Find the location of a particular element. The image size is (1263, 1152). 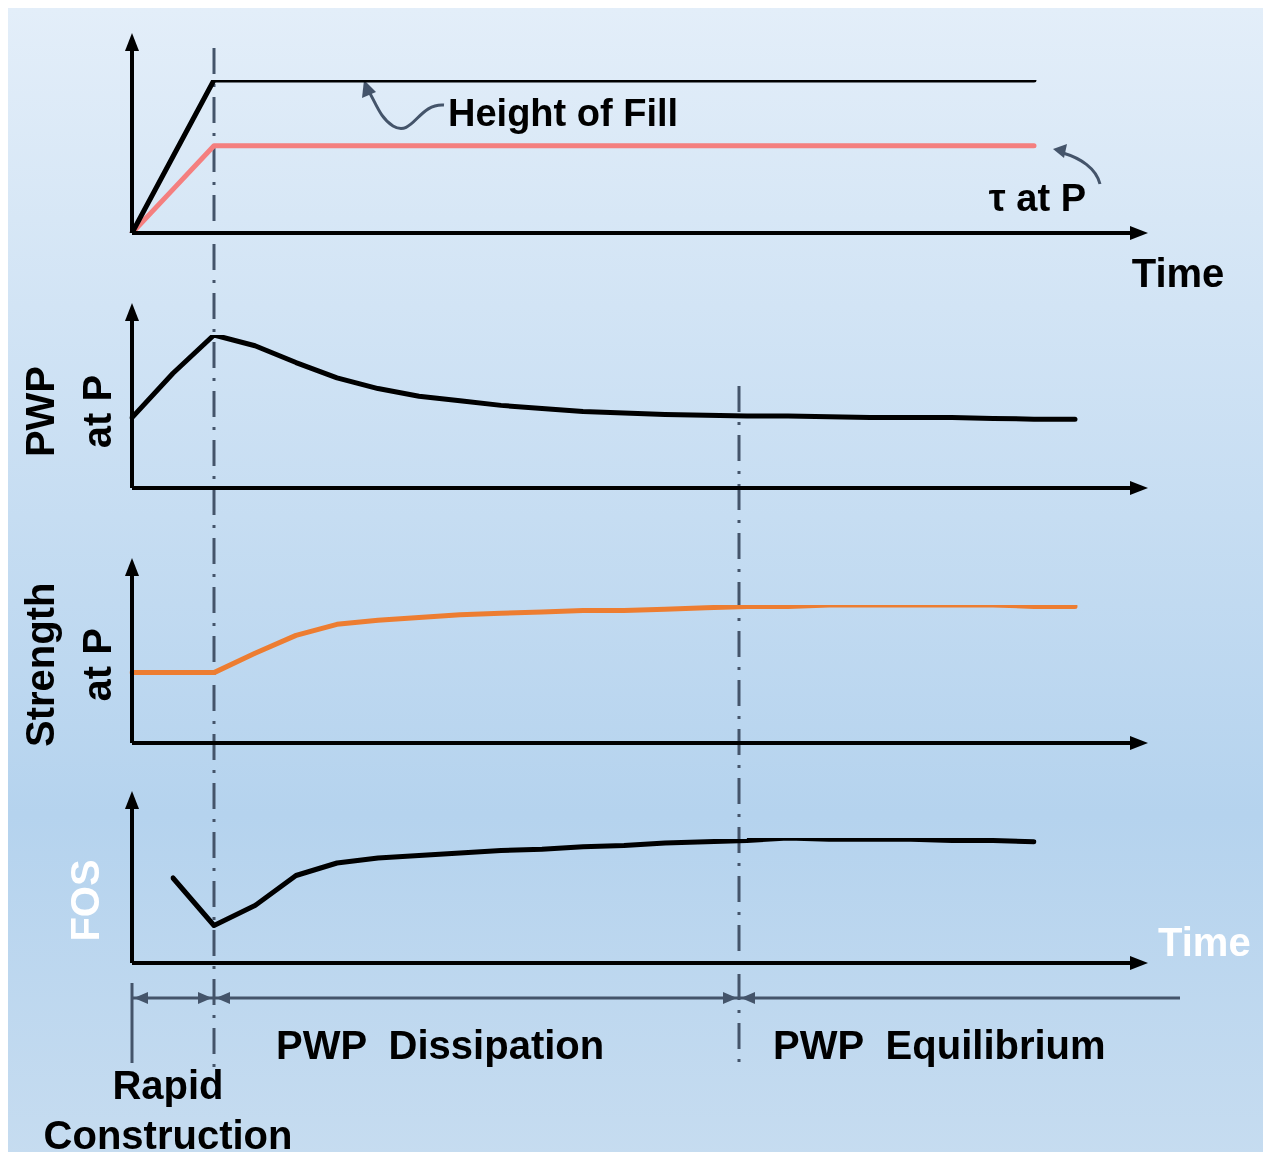

series-label: Height of Fill is located at coordinates (563, 113).